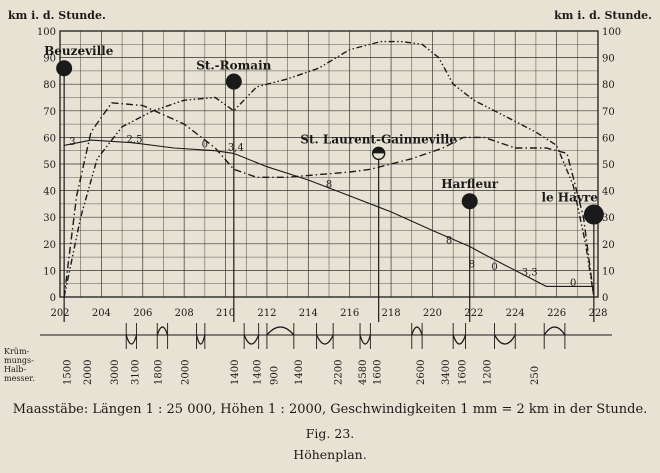  Describe the element at coordinates (101, 313) in the screenshot. I see `x-tick-label: 204` at that location.